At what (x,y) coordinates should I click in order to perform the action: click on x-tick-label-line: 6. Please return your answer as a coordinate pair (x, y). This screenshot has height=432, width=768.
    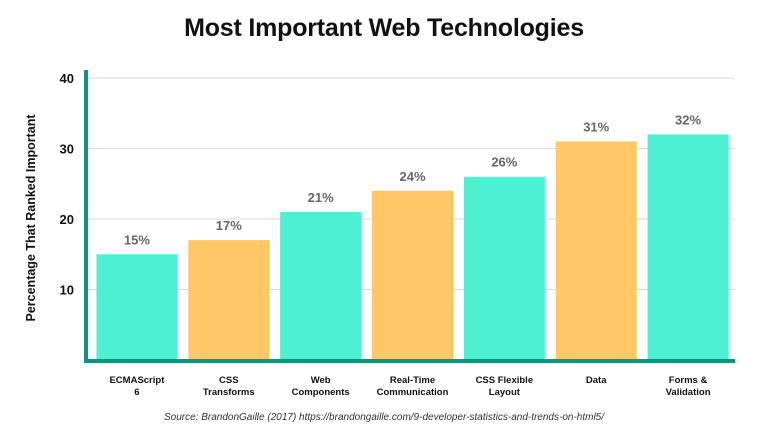
    Looking at the image, I should click on (136, 392).